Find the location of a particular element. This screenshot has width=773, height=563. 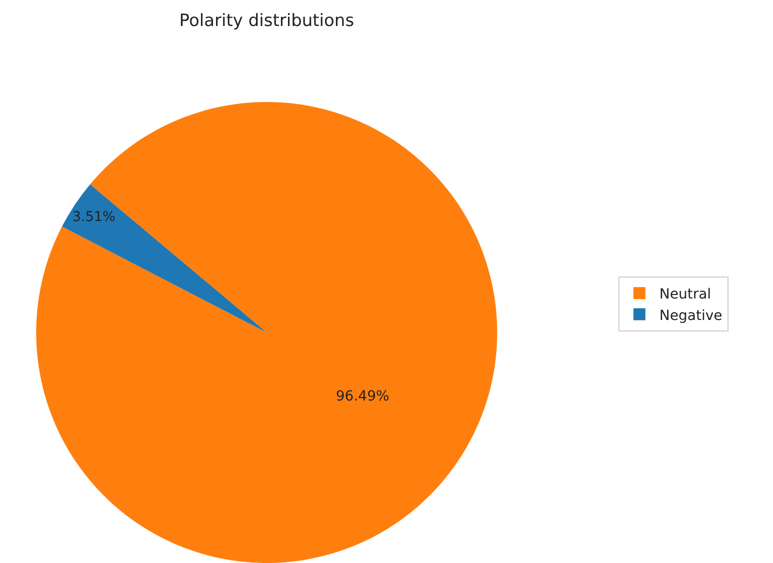

chart-title: Polarity distributions is located at coordinates (266, 20).